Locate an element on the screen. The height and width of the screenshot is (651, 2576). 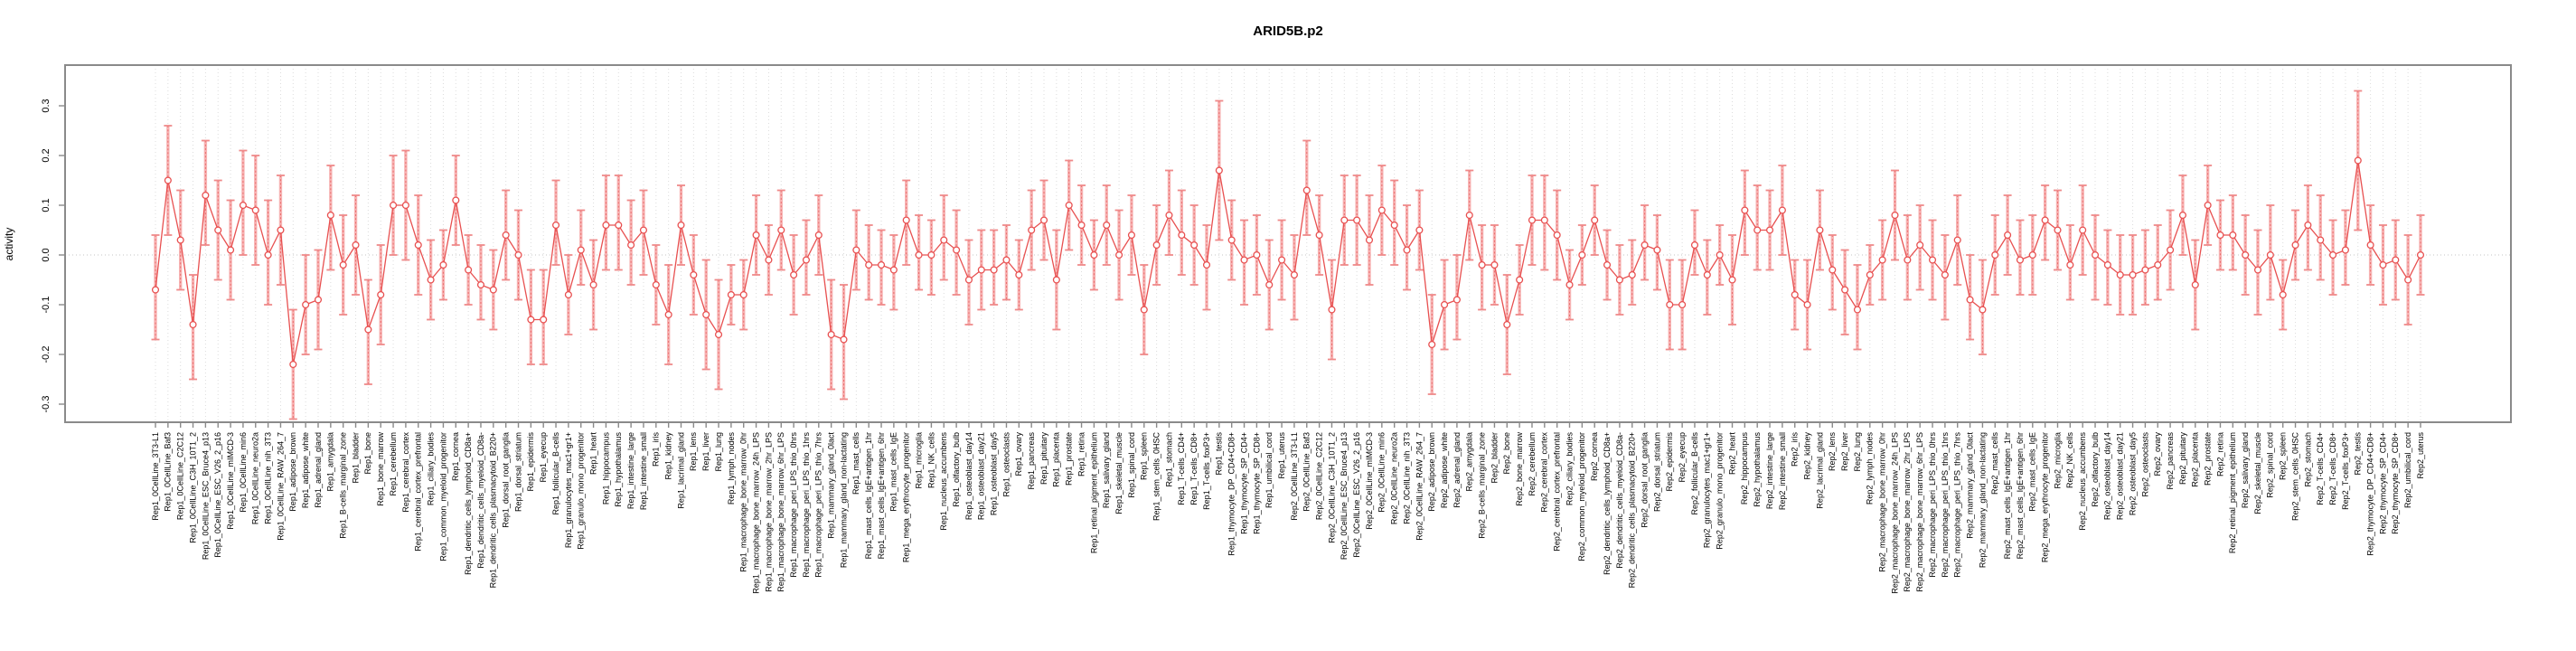
x-tick-label: Rep1_macrophage_peri_LPS_thio_0hrs is located at coordinates (794, 505).